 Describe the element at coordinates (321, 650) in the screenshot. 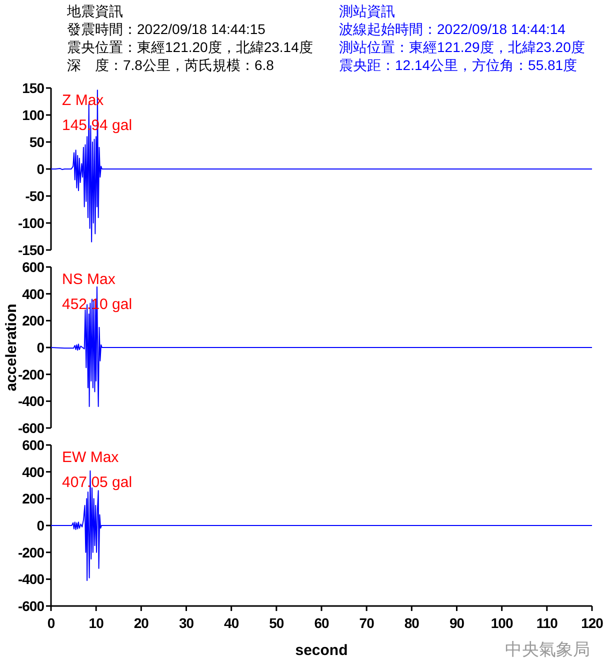

I see `x-axis-title: second` at that location.